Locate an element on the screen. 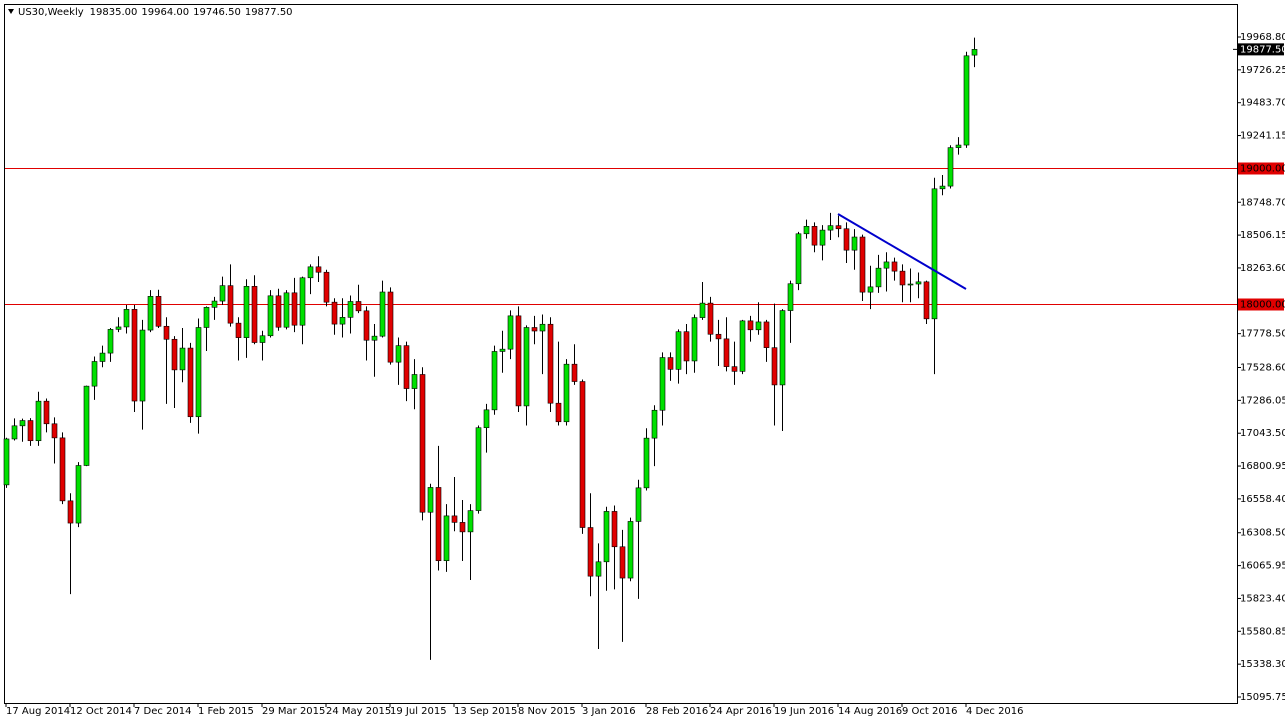  current-price-box is located at coordinates (1261, 49).